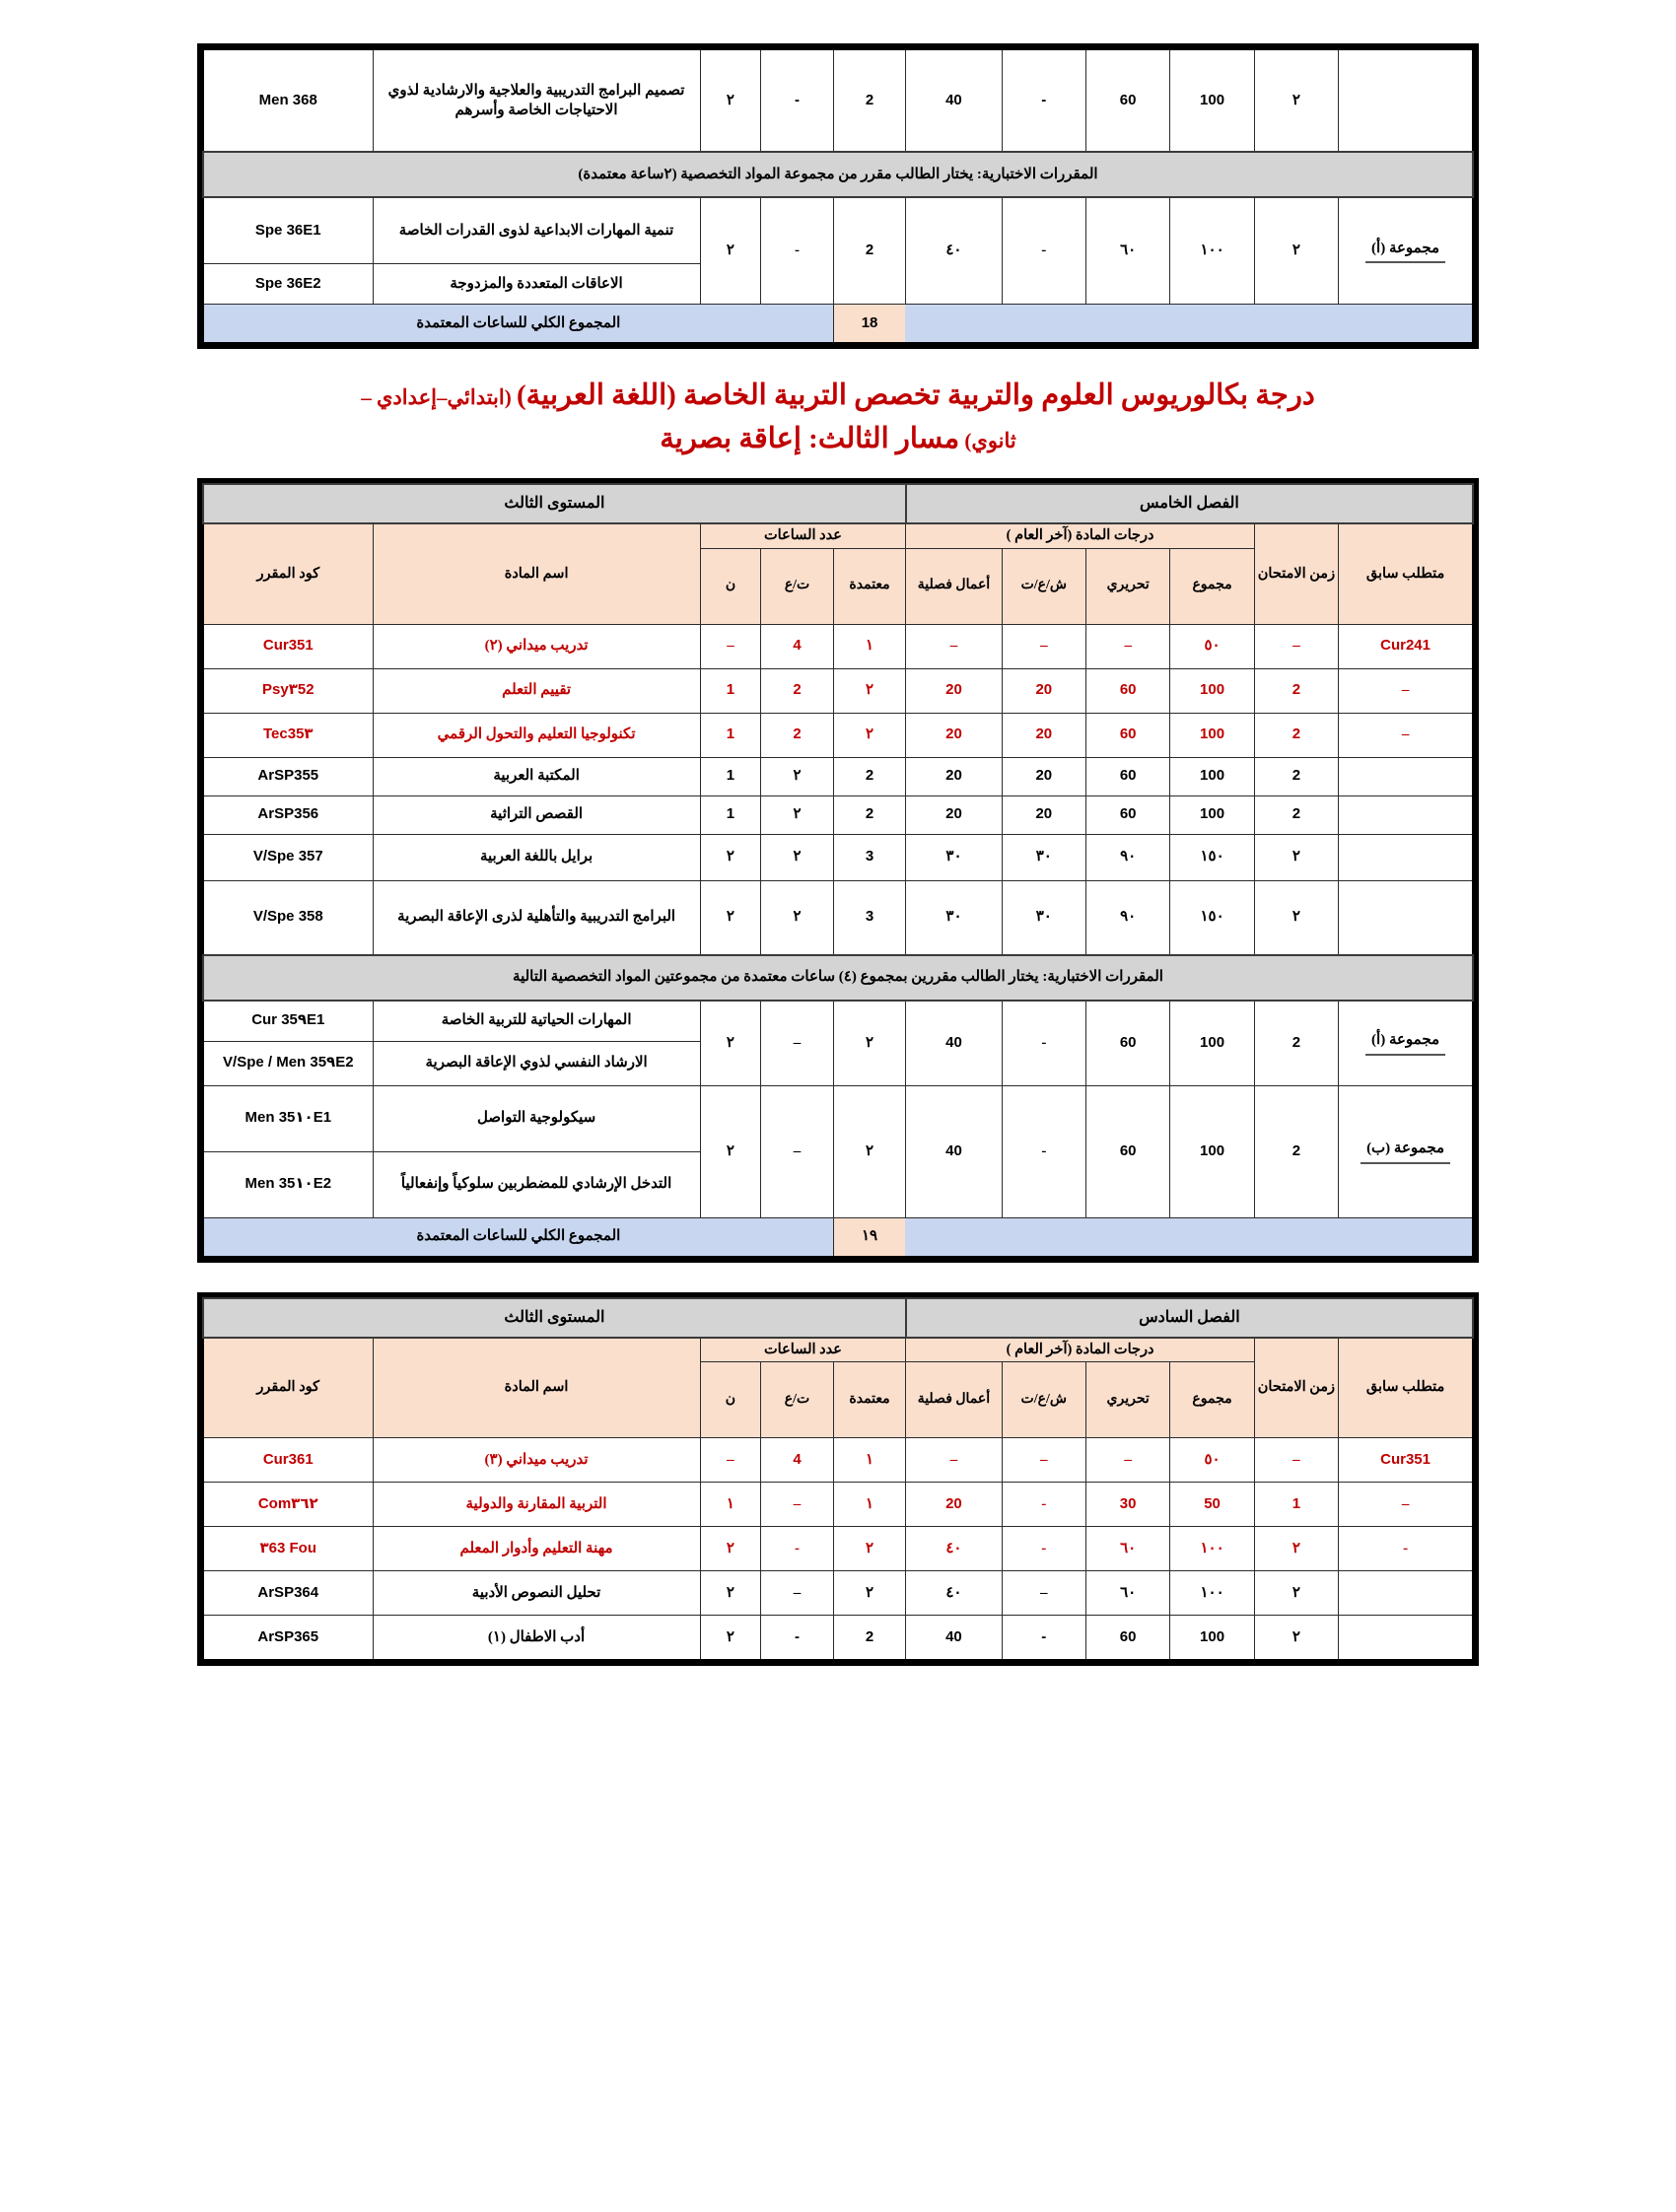  I want to click on group-label: مجموعة (ب), so click(1406, 1152).